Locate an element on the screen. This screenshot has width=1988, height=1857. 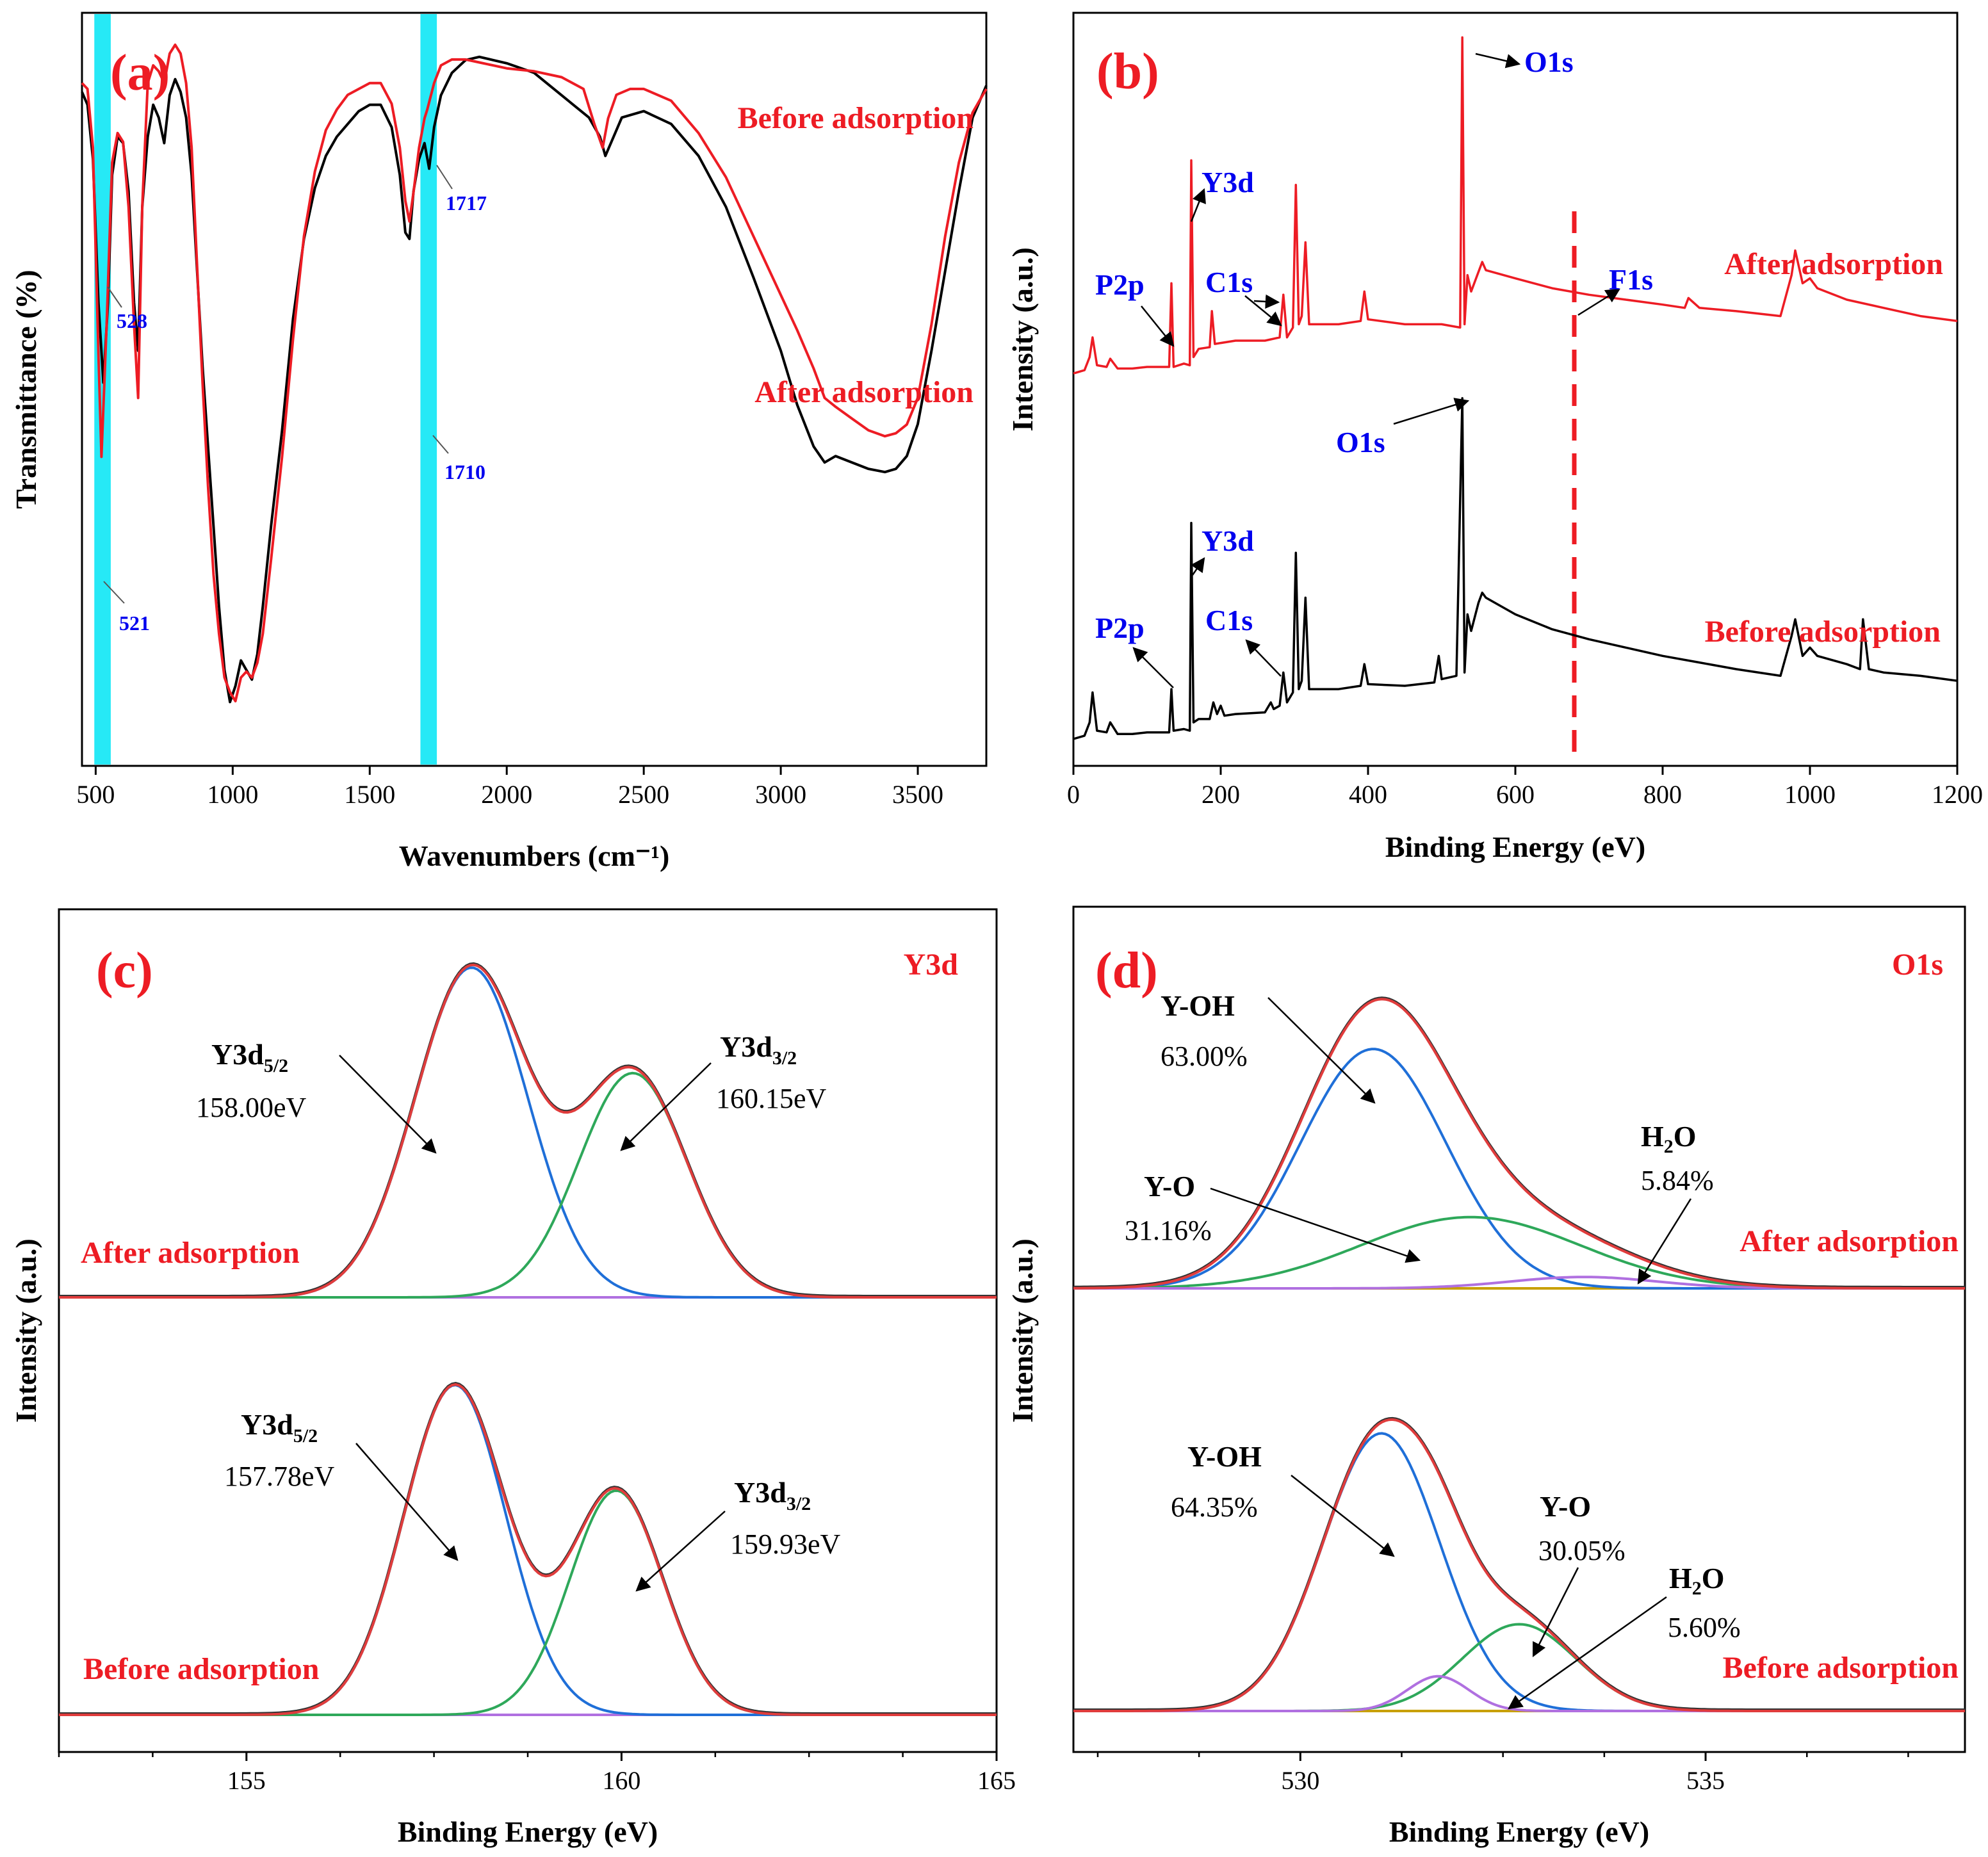
peak-label-y3d32-after: Y3d3/2 160.15eV is located at coordinates (723, 1090).